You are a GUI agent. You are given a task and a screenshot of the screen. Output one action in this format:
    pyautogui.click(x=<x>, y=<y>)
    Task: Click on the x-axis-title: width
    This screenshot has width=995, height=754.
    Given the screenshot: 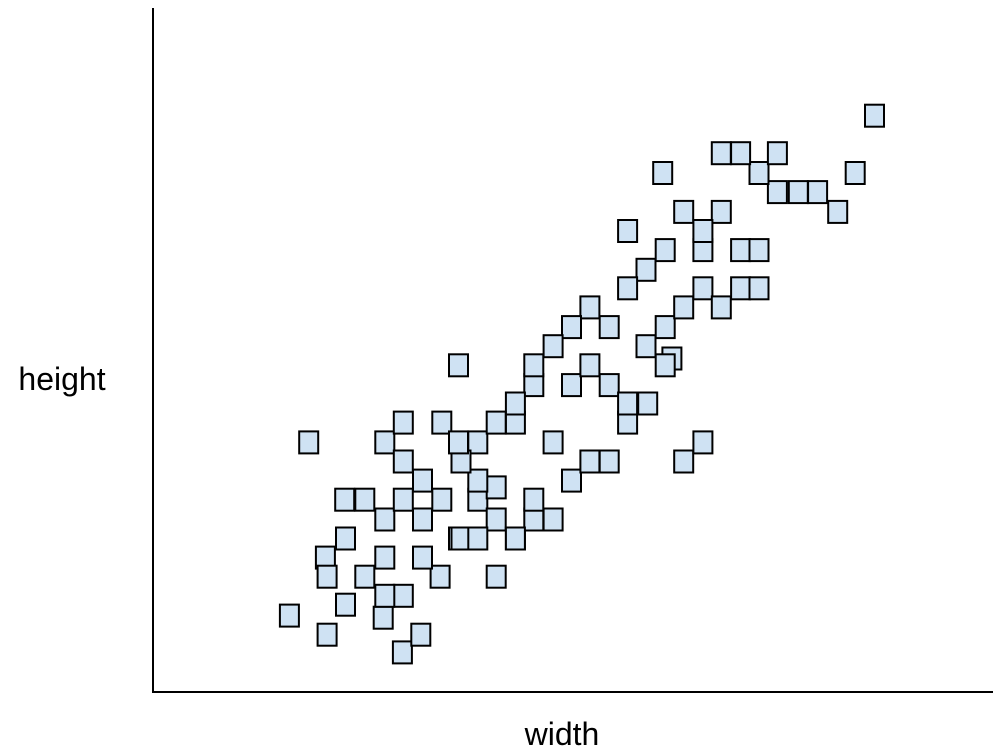 What is the action you would take?
    pyautogui.click(x=562, y=734)
    